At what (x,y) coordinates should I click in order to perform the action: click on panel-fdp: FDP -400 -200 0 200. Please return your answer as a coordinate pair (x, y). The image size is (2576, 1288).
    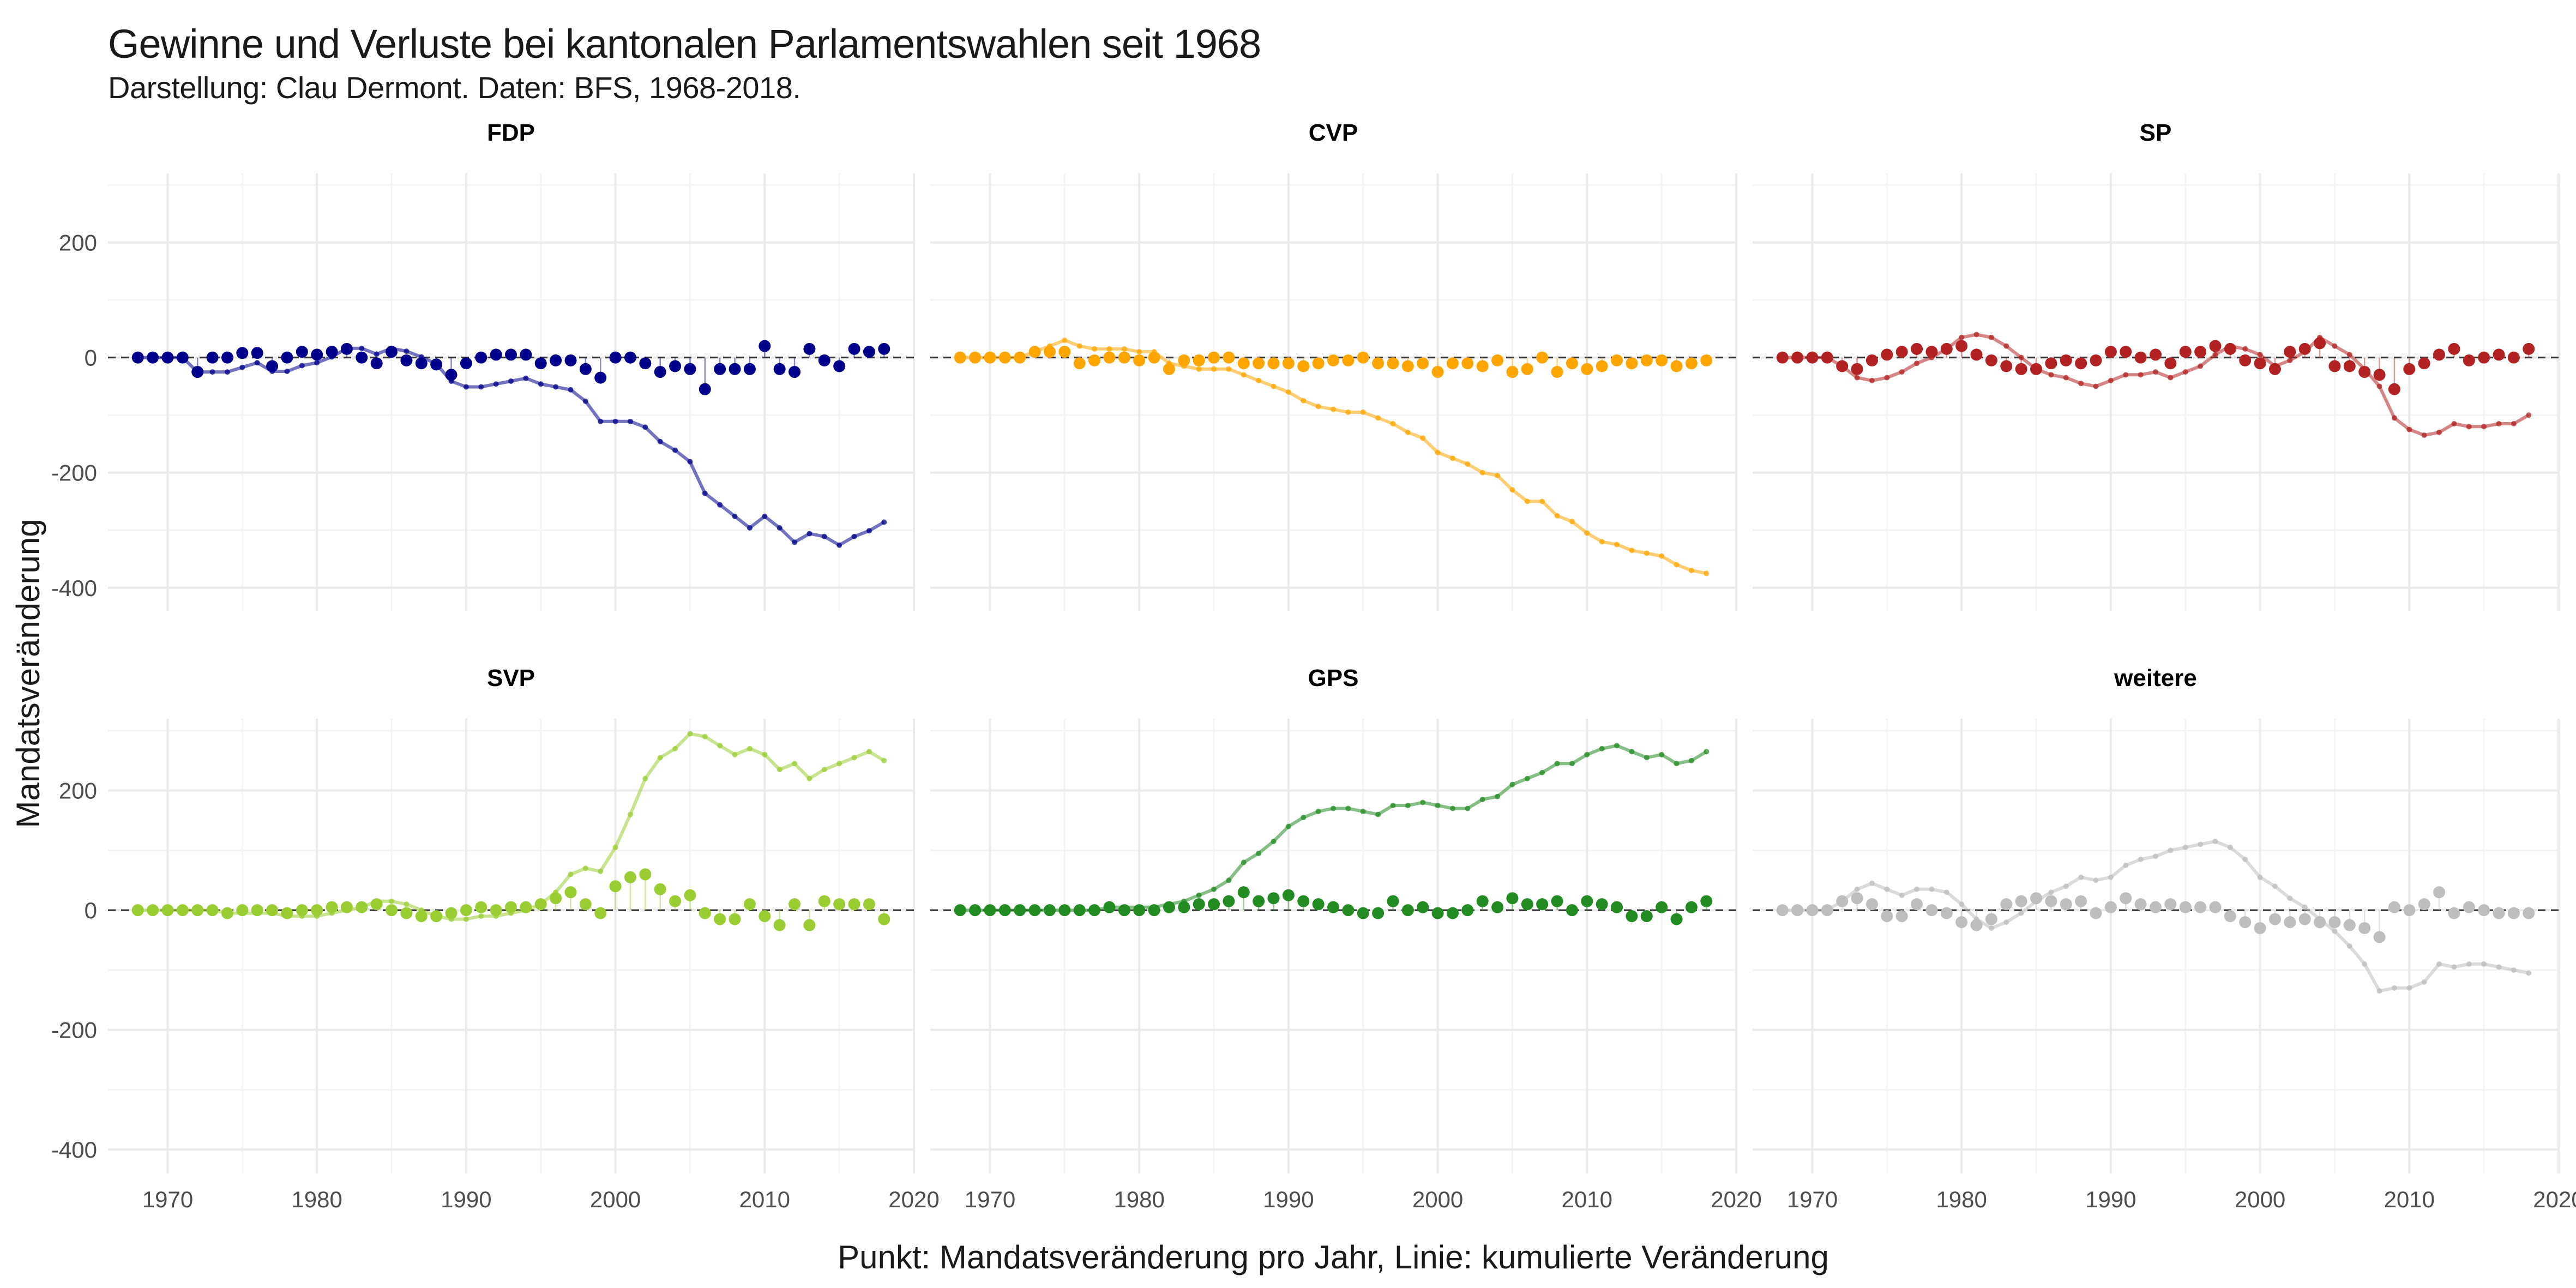
    Looking at the image, I should click on (483, 365).